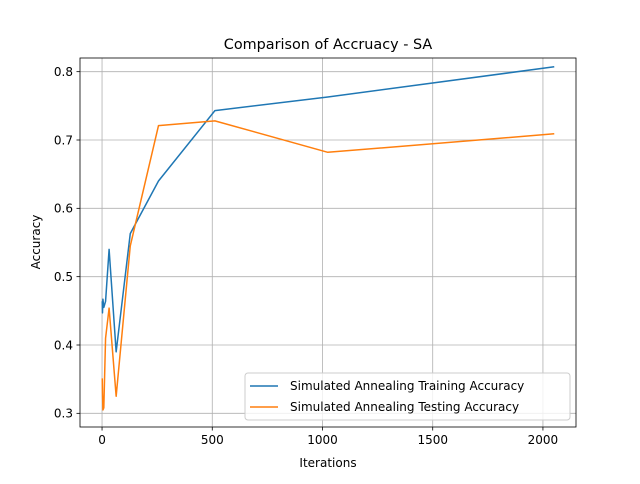 Image resolution: width=640 pixels, height=484 pixels. What do you see at coordinates (328, 45) in the screenshot?
I see `chart-title: Comparison of Accruacy - SA` at bounding box center [328, 45].